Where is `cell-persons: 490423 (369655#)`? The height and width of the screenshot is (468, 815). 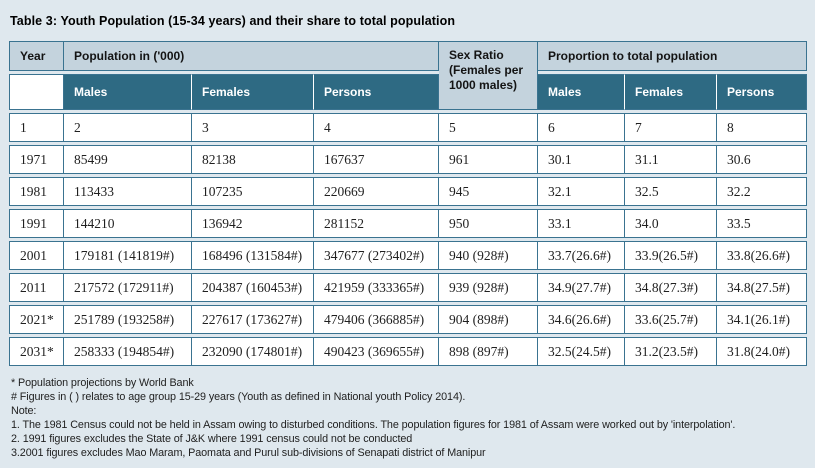
cell-persons: 490423 (369655#) is located at coordinates (376, 351).